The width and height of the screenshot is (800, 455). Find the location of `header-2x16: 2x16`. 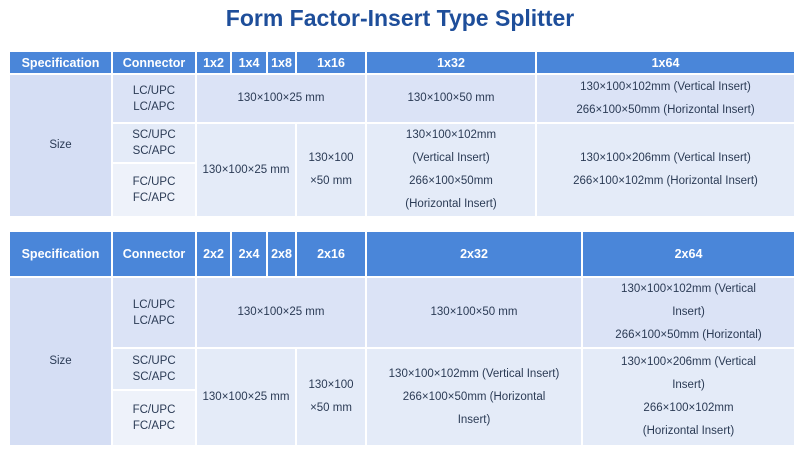

header-2x16: 2x16 is located at coordinates (331, 254).